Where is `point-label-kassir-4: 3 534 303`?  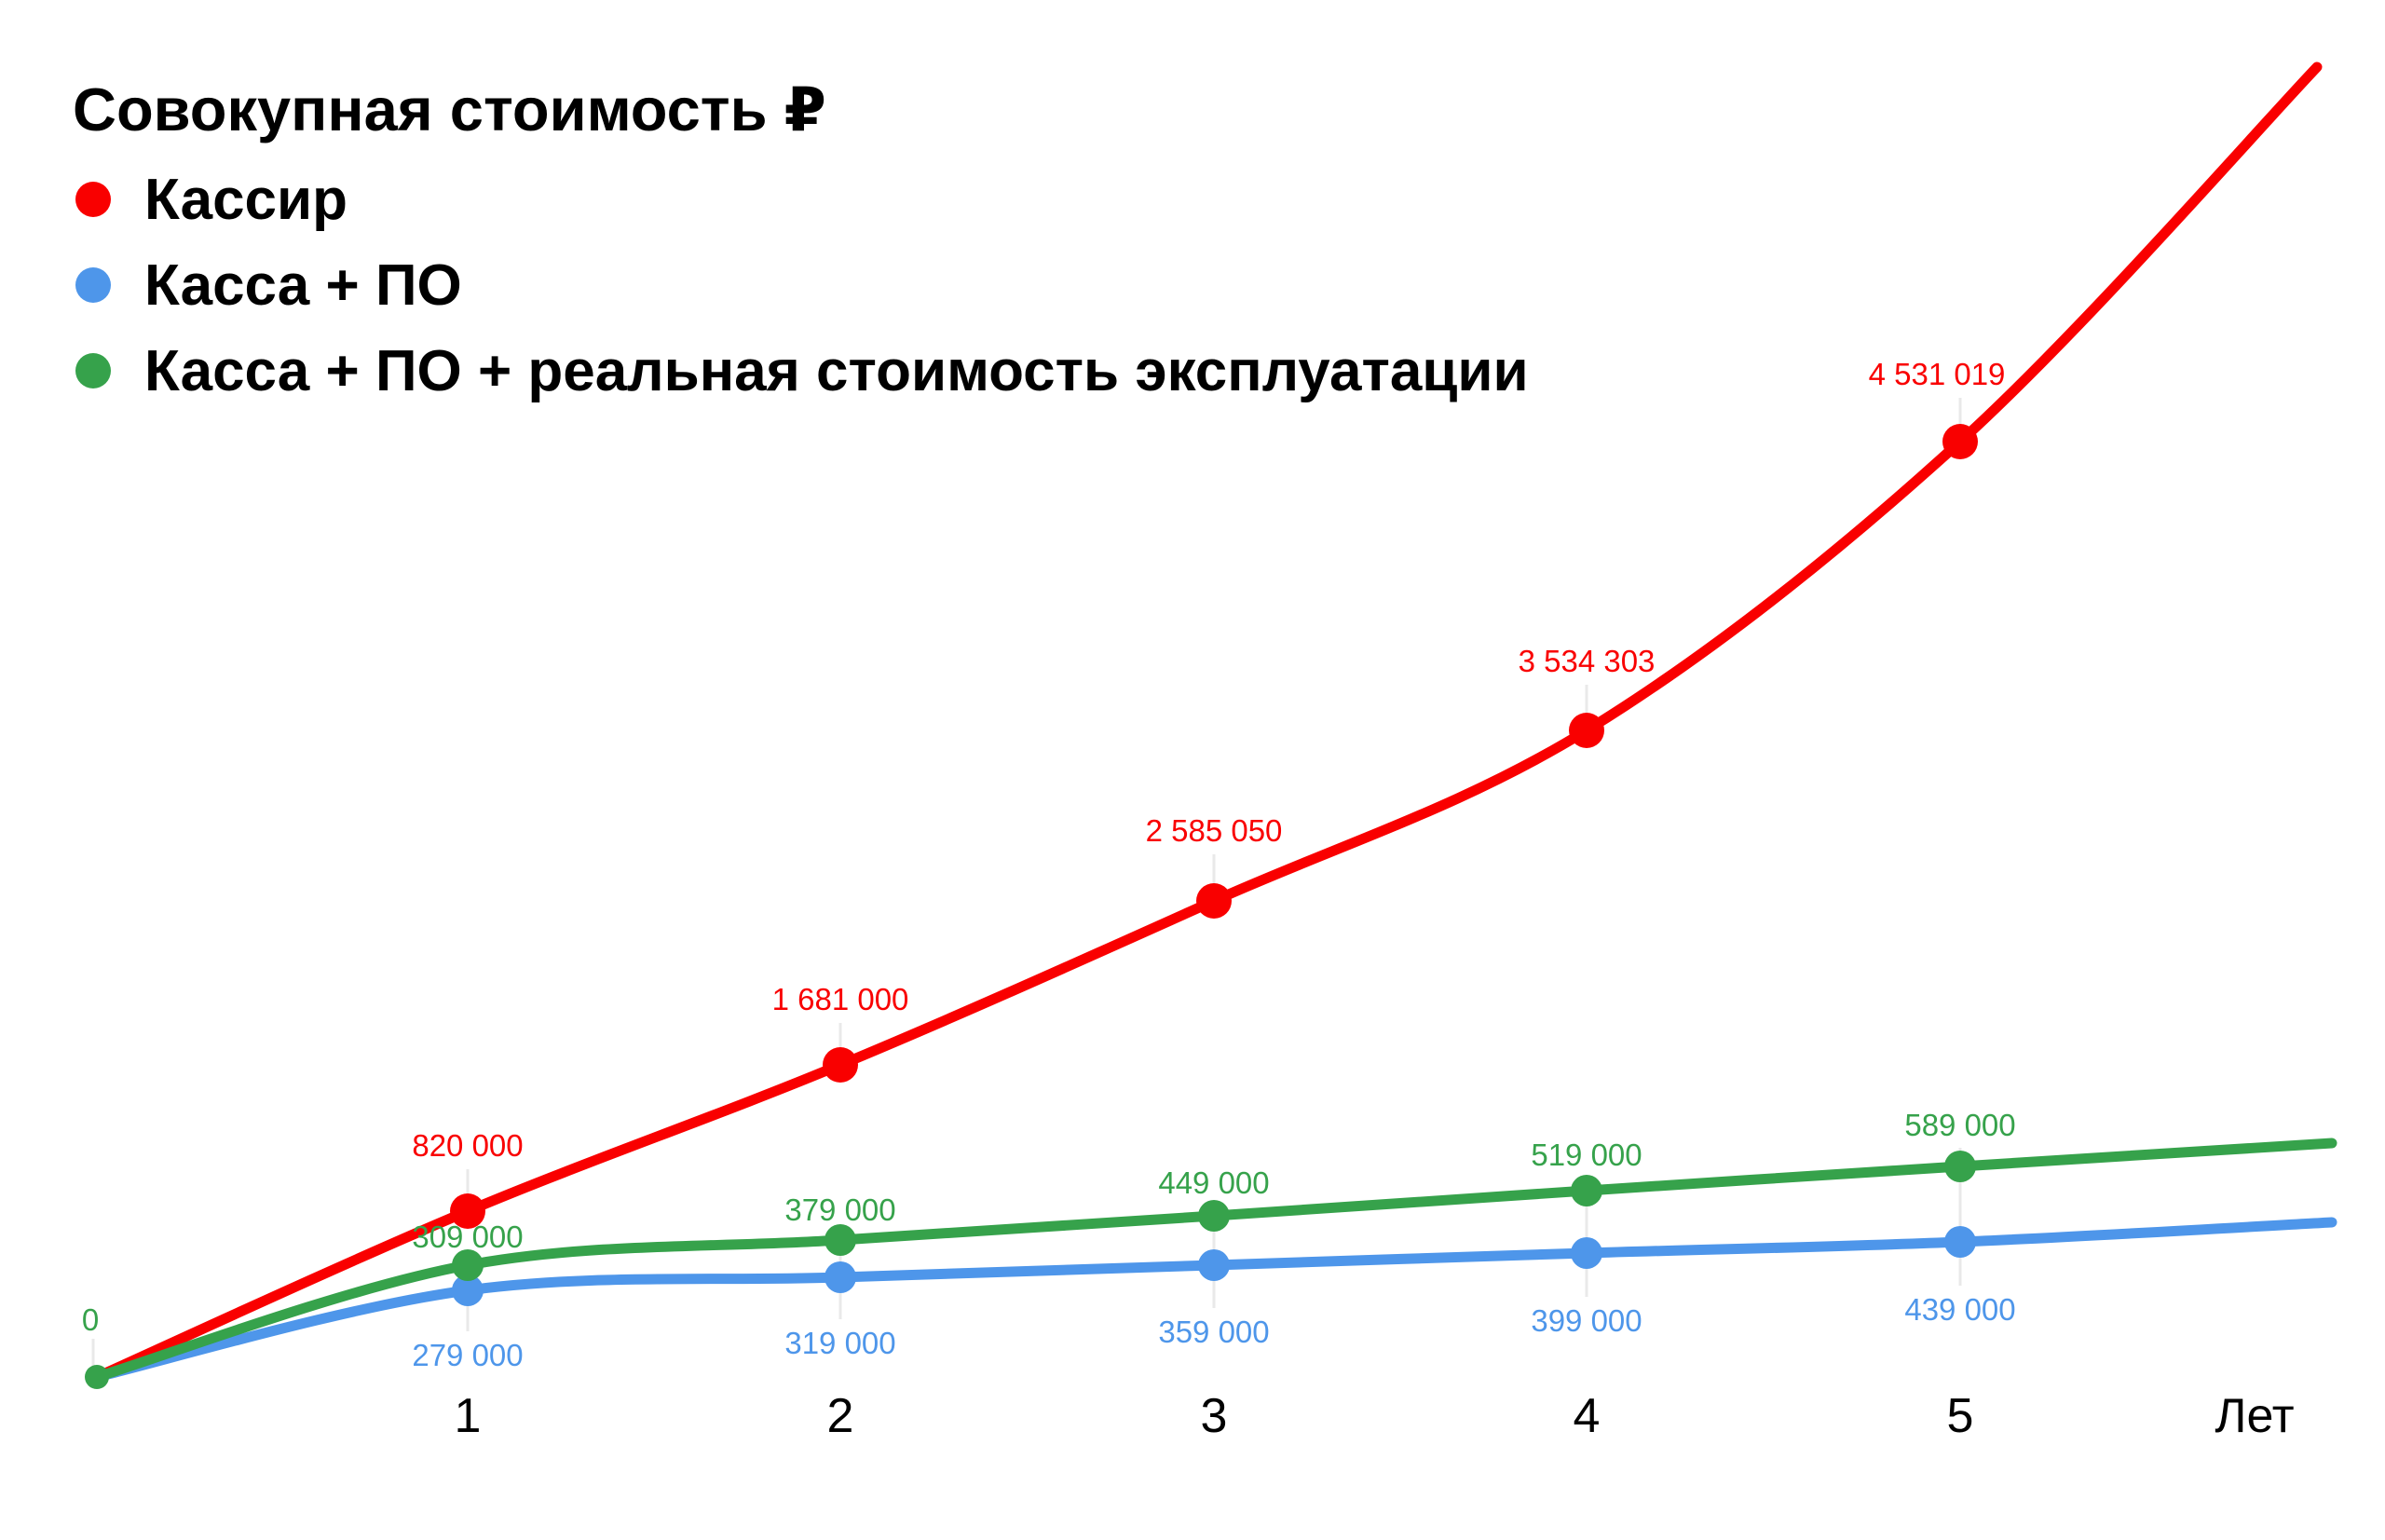
point-label-kassir-4: 3 534 303 is located at coordinates (1588, 661).